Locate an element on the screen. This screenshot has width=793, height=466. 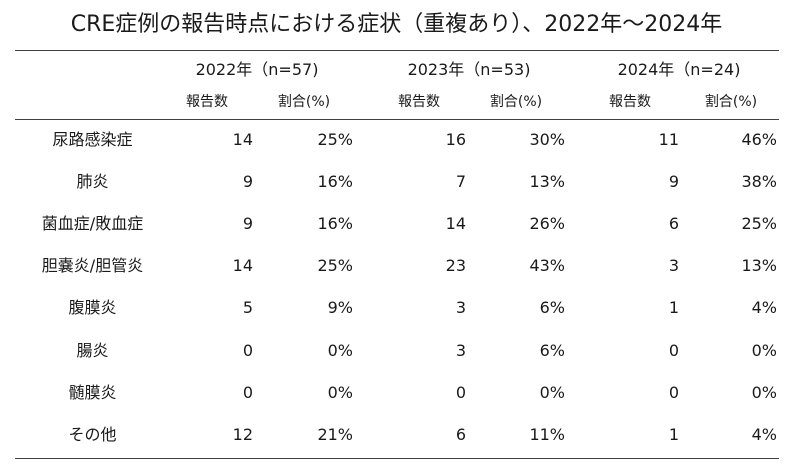
row-label: 尿路感染症 is located at coordinates (92, 139).